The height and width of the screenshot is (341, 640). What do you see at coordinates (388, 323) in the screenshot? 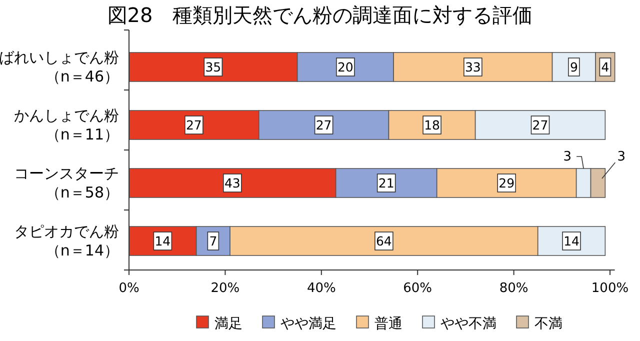
I see `legend-label: 普通` at bounding box center [388, 323].